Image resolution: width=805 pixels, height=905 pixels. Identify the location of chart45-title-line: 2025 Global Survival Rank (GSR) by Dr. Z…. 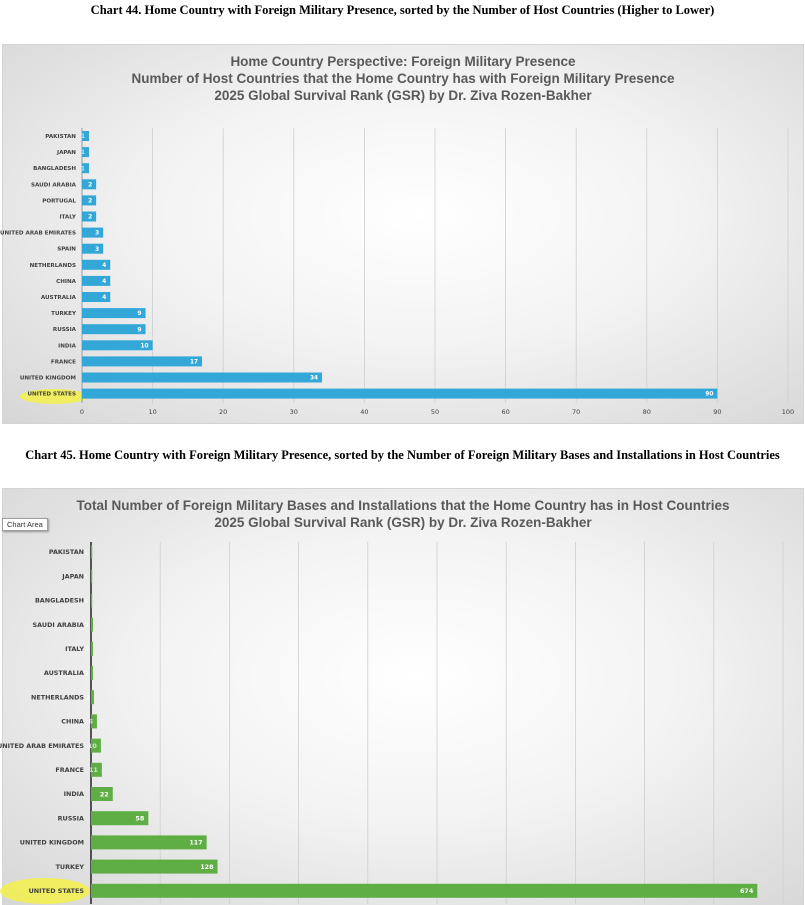
(403, 522).